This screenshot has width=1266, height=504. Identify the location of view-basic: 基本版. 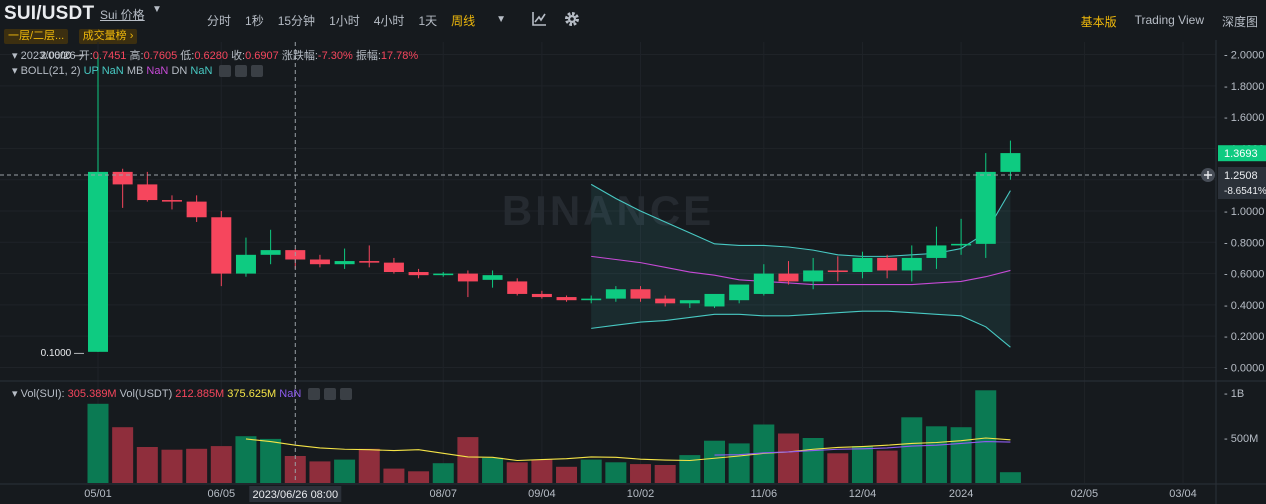
(1098, 22).